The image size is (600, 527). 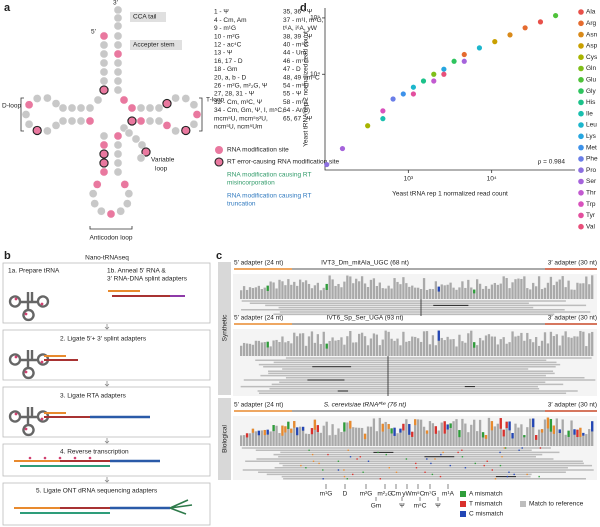 I want to click on legend-label: Ile, so click(x=589, y=113).